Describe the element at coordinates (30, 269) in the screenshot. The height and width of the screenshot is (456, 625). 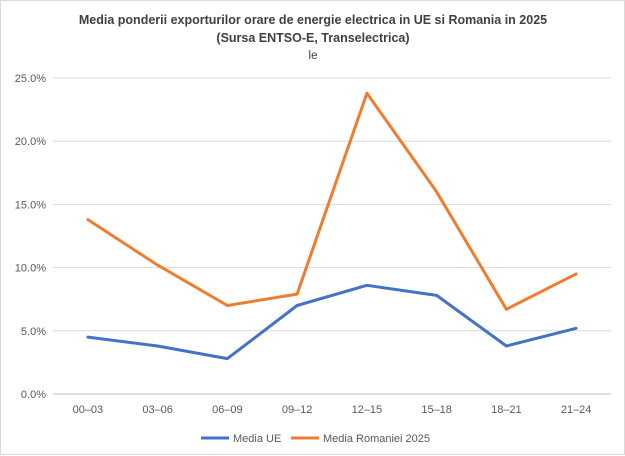
I see `y-tick-label: 10.0%` at that location.